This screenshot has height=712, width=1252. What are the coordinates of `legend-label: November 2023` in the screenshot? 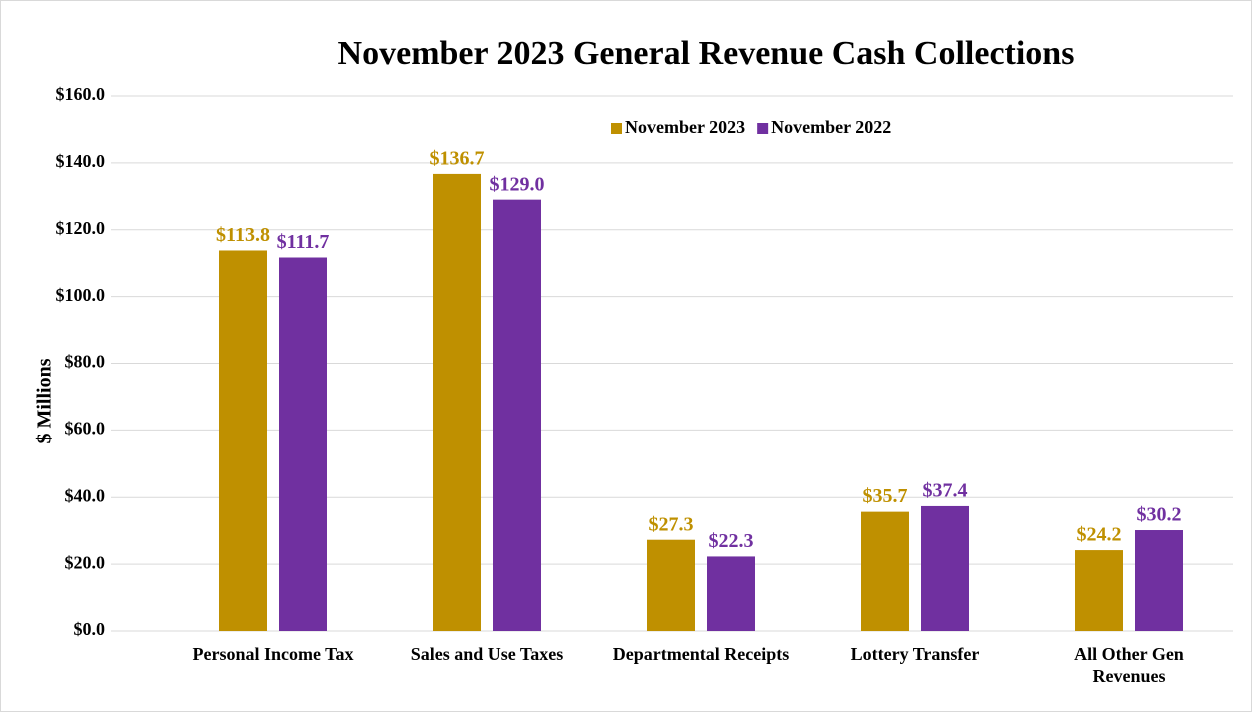 It's located at (685, 127).